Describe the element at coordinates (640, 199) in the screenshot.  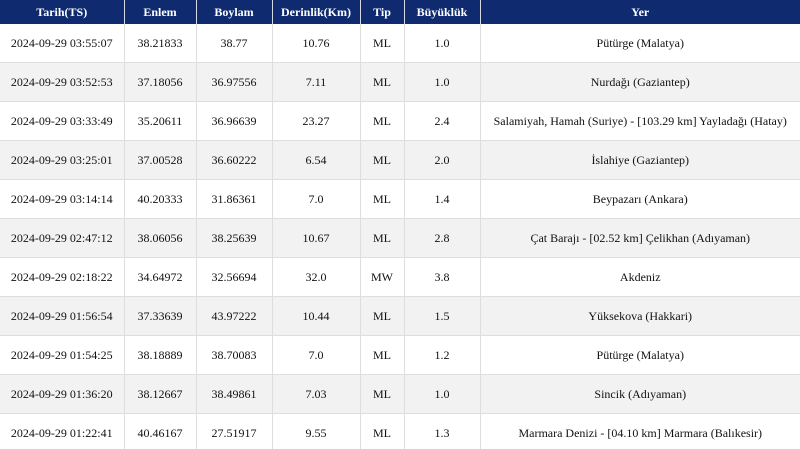
I see `location-cell: Beypazarı (Ankara)` at that location.